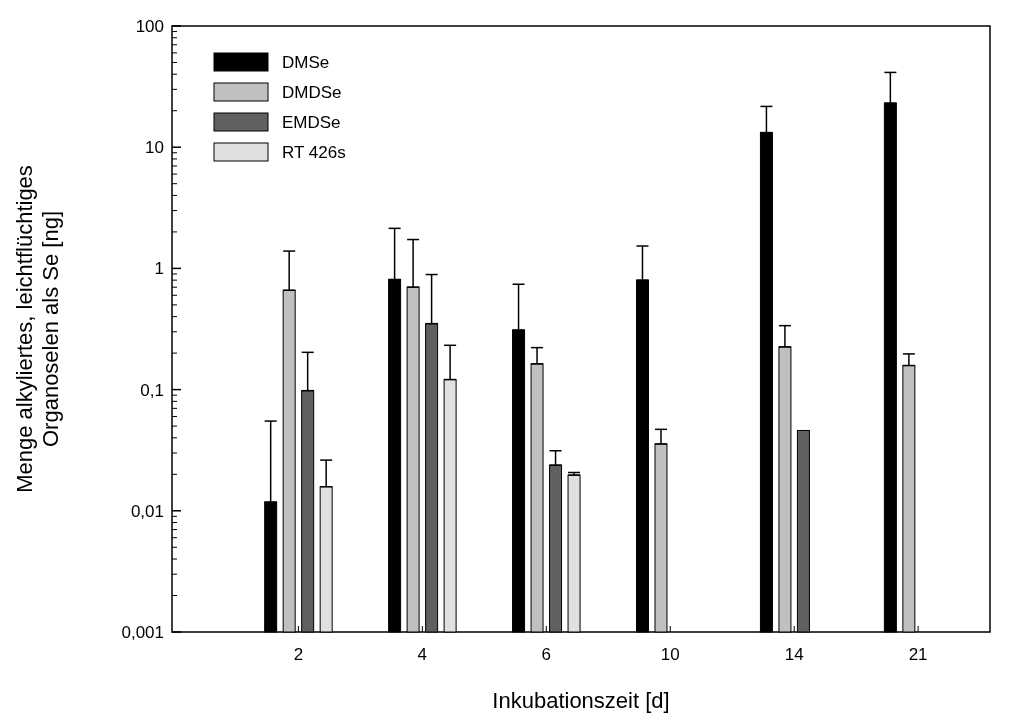 Image resolution: width=1019 pixels, height=715 pixels. What do you see at coordinates (314, 152) in the screenshot?
I see `legend-label: RT 426s` at bounding box center [314, 152].